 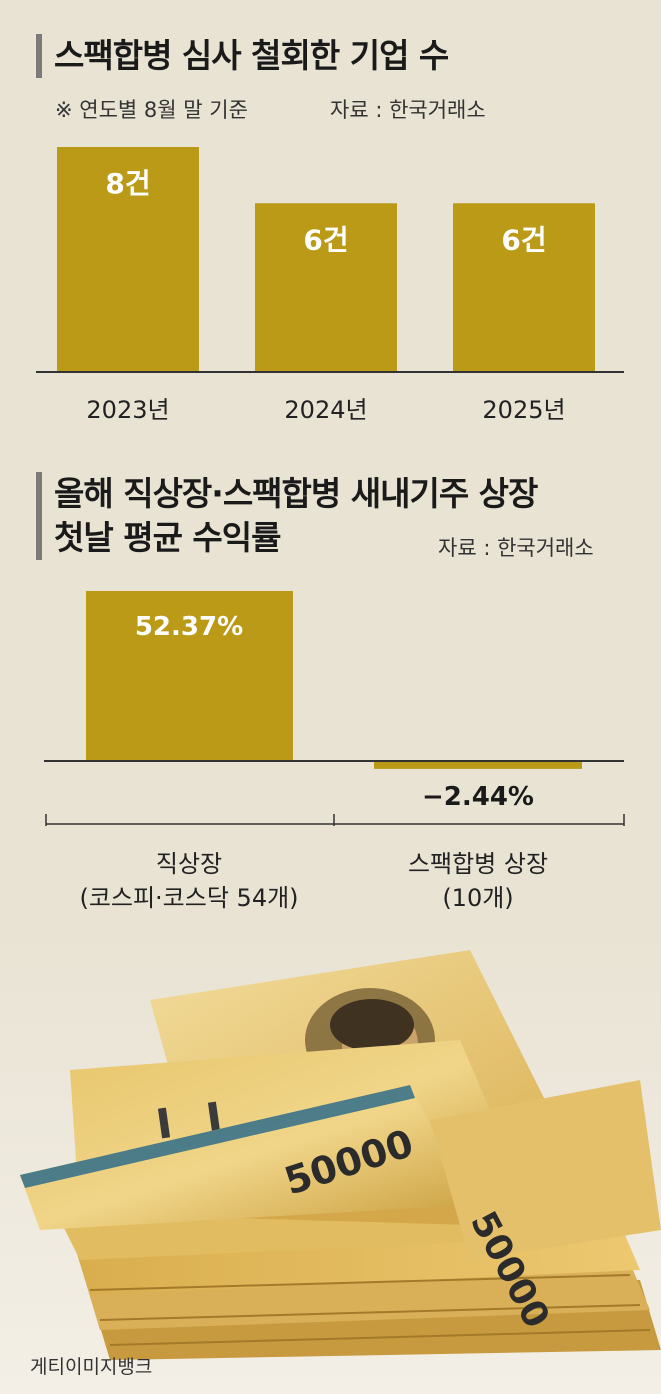 What do you see at coordinates (296, 493) in the screenshot?
I see `chart2-title-line-1: 올해 직상장·스팩합병 새내기주 상장` at bounding box center [296, 493].